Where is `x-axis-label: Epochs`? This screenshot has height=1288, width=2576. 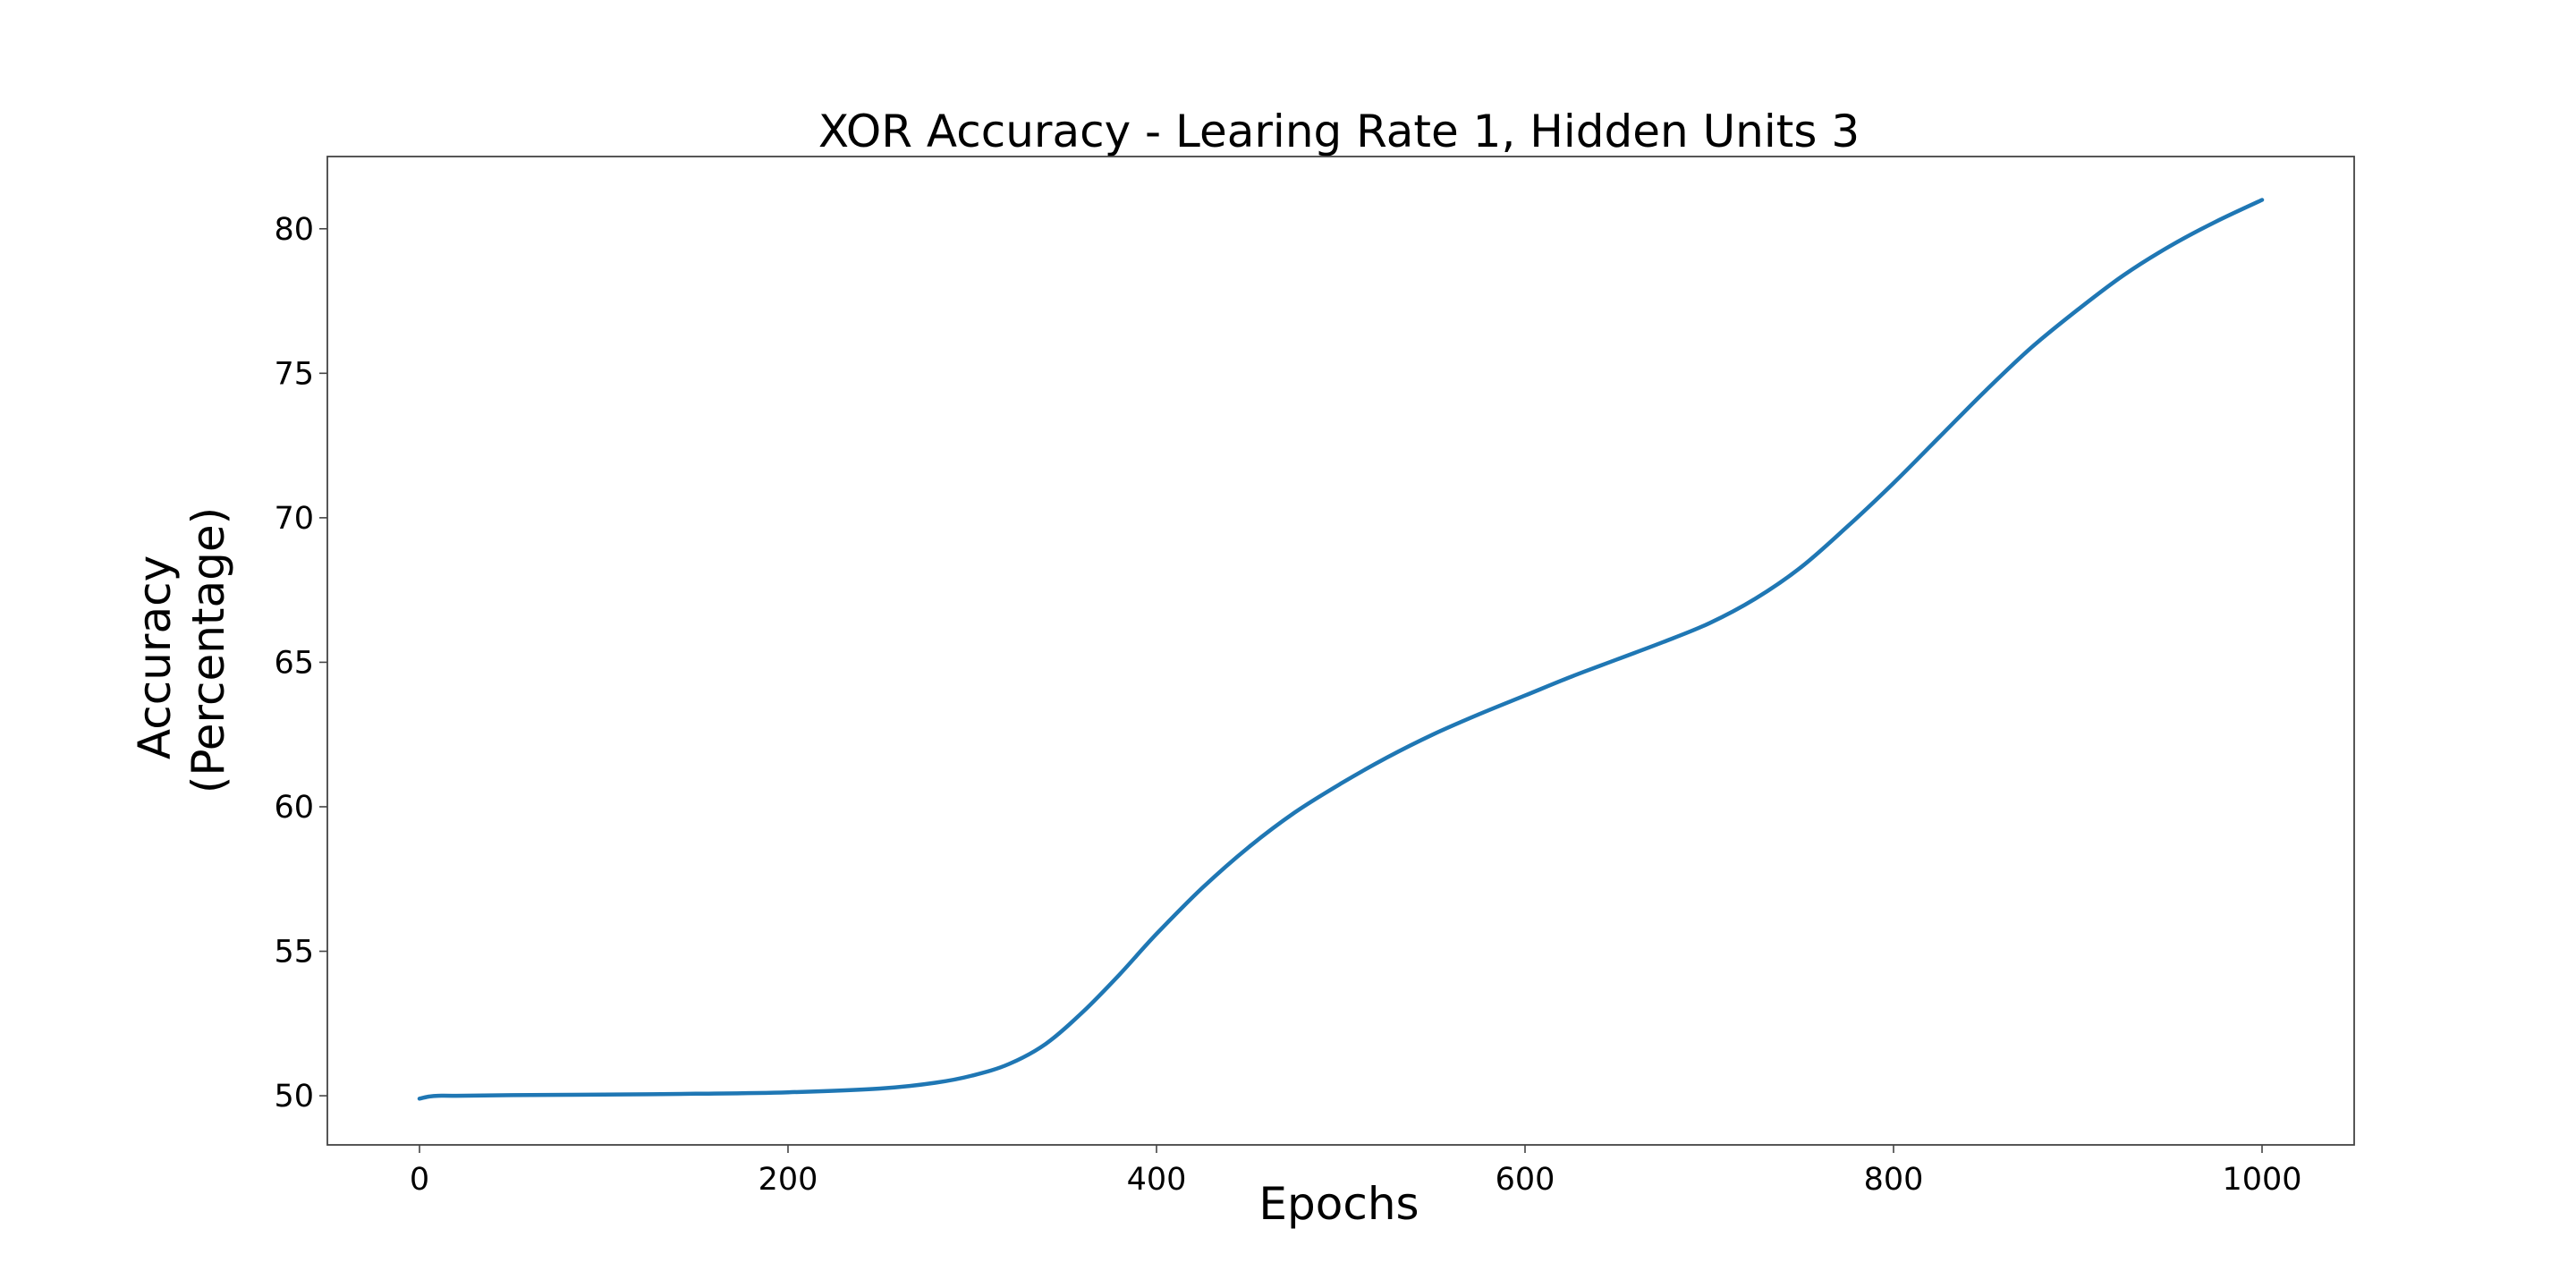
x-axis-label: Epochs is located at coordinates (1338, 1204).